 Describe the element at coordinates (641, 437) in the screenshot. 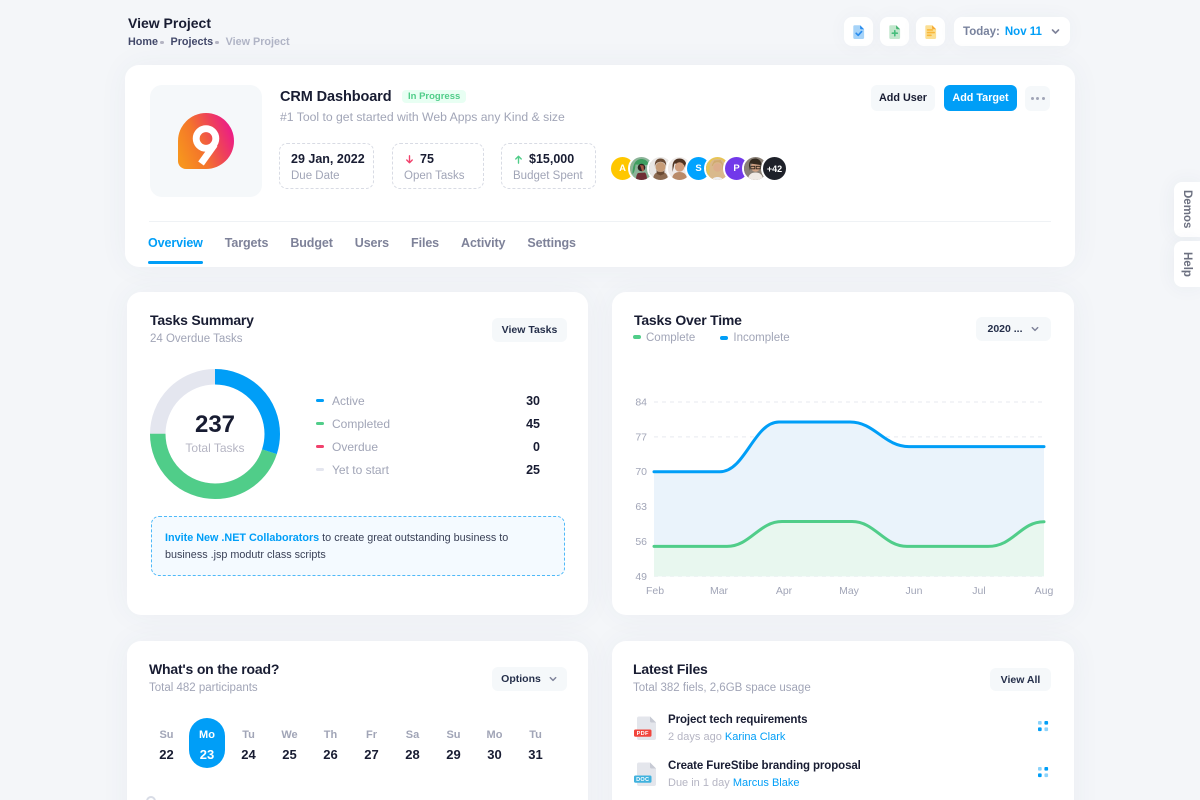

I see `svg-text: 77` at that location.